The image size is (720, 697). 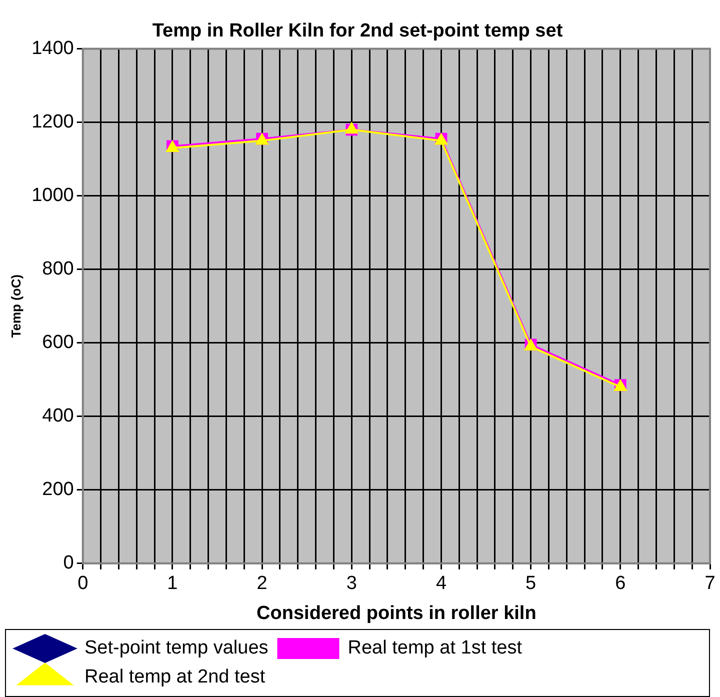 I want to click on y-tick-label: 1400, so click(x=53, y=49).